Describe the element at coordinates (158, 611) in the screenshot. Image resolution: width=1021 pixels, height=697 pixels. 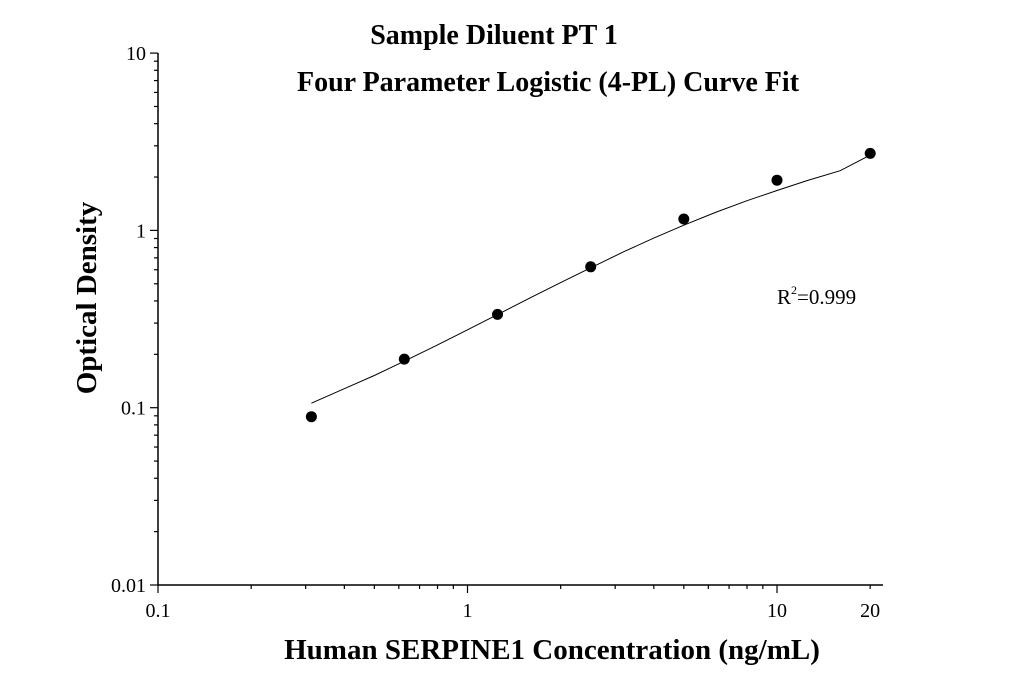
I see `x-tick-label: 0.1` at that location.